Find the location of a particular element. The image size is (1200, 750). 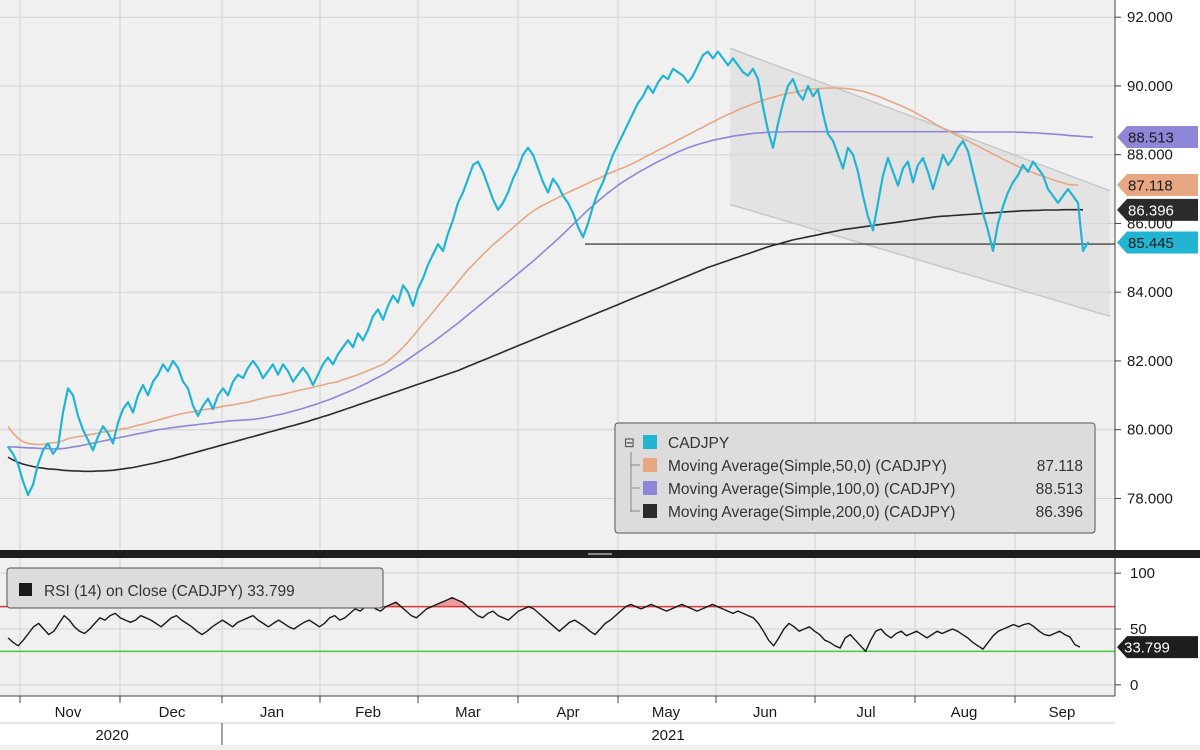

rsi-tick-label: 0 is located at coordinates (1134, 685).